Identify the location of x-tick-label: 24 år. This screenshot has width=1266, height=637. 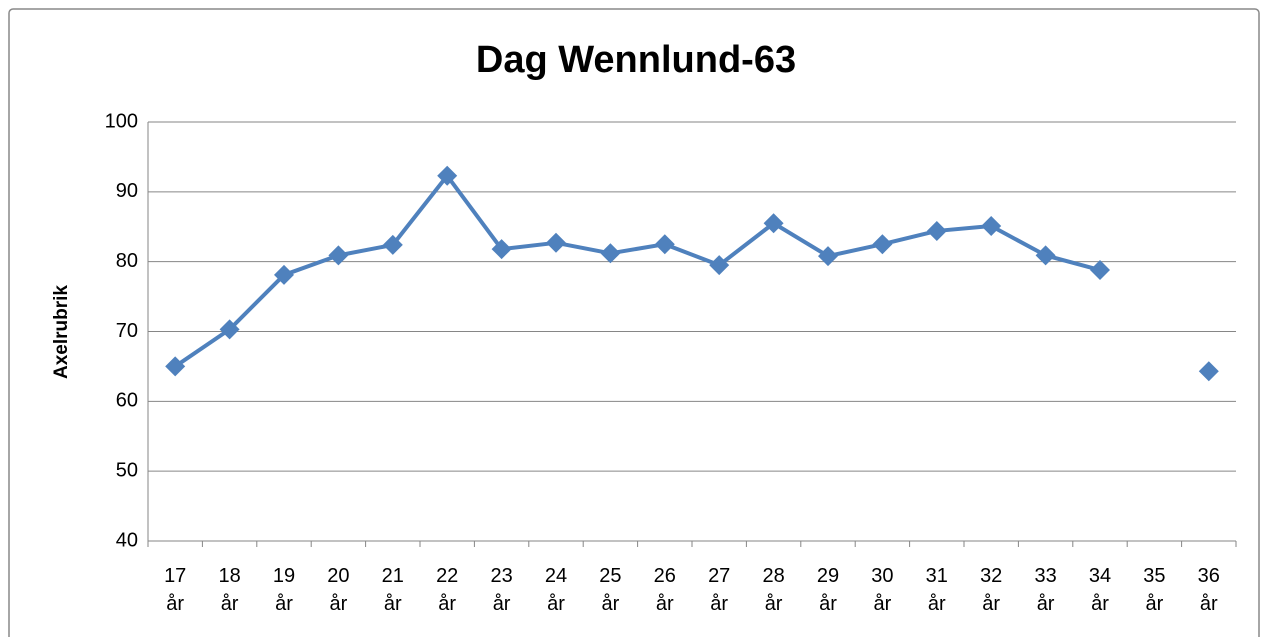
(556, 590).